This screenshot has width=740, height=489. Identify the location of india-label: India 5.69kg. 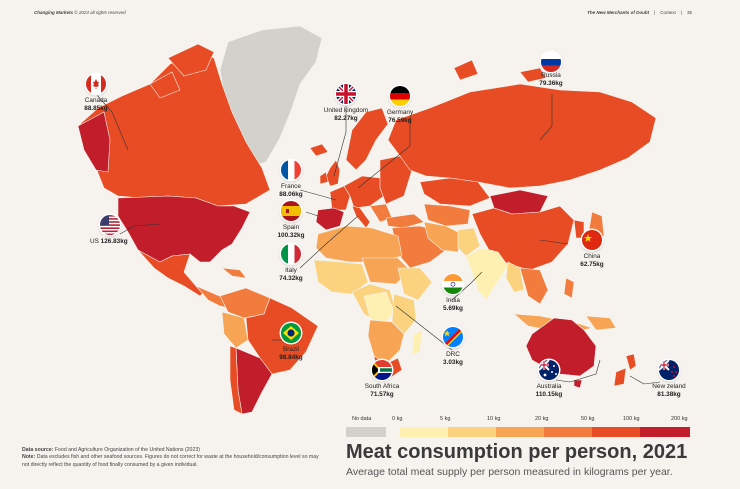
(453, 304).